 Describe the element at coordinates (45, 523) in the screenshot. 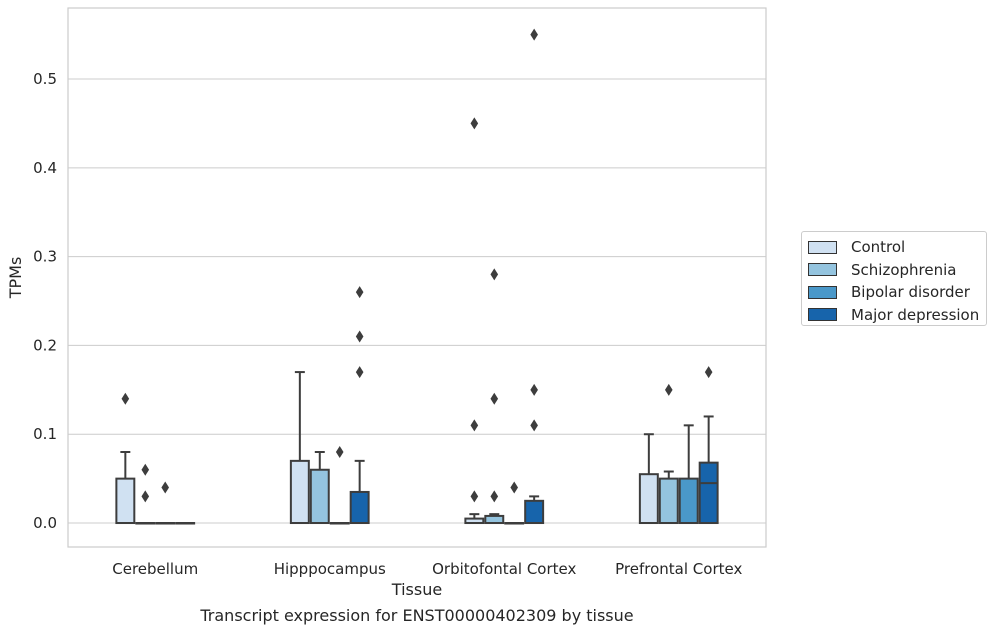

I see `y-tick-label: 0.0` at that location.